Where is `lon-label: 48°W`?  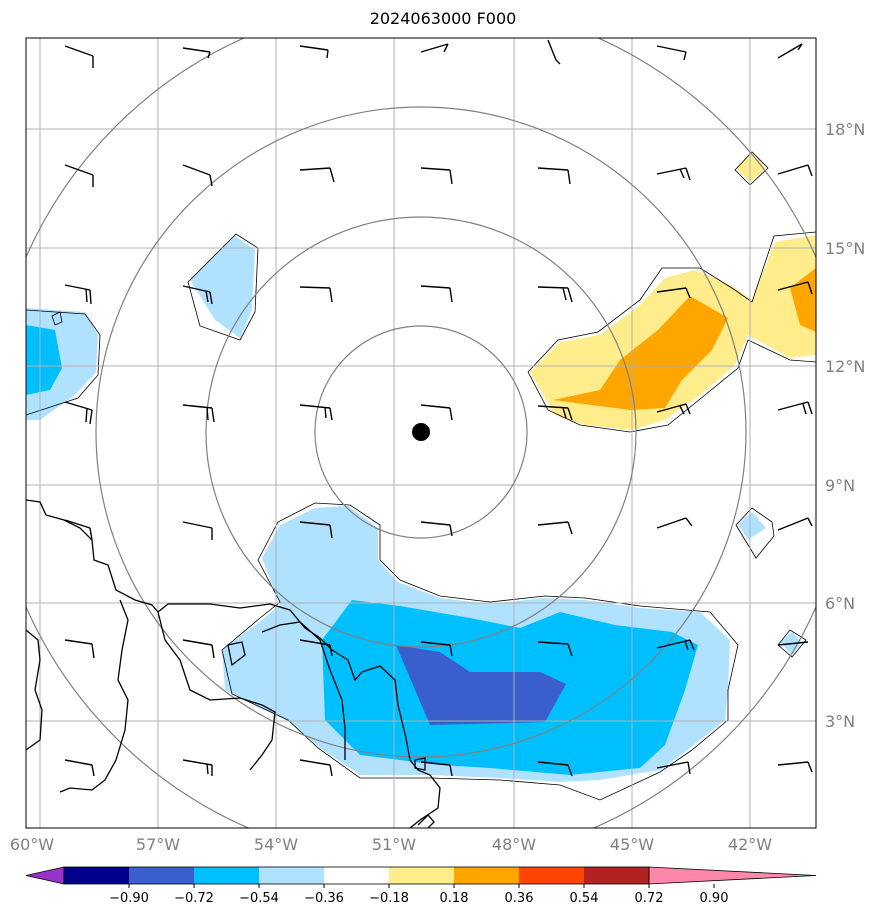
lon-label: 48°W is located at coordinates (514, 844).